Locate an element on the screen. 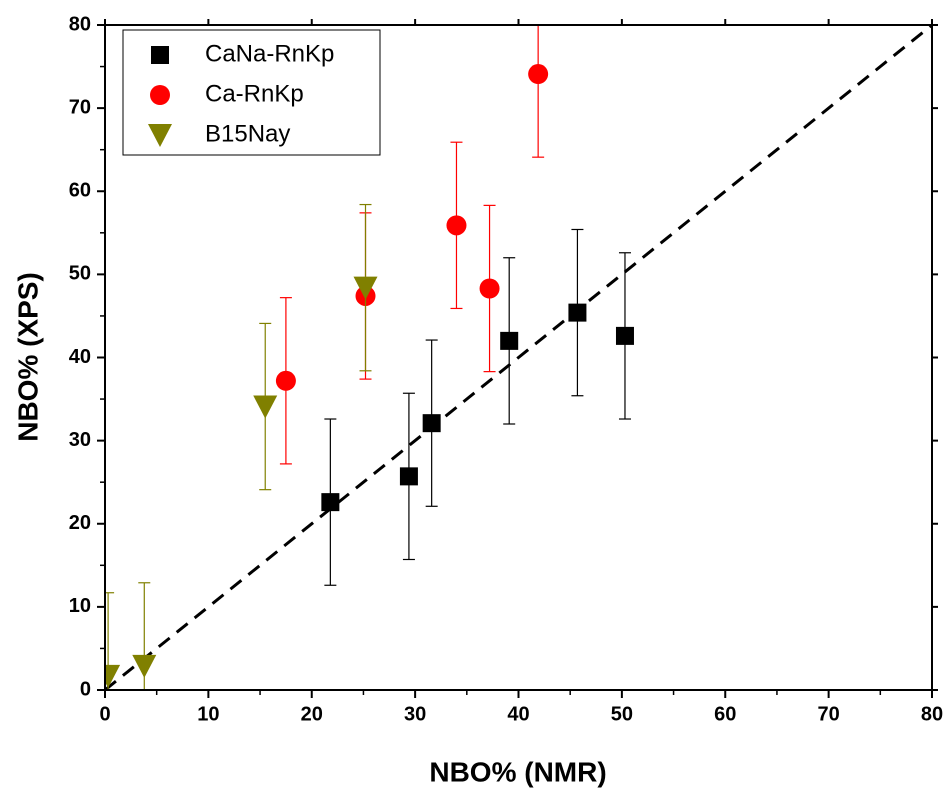 Image resolution: width=949 pixels, height=796 pixels. x-tick-label: 30 is located at coordinates (415, 714).